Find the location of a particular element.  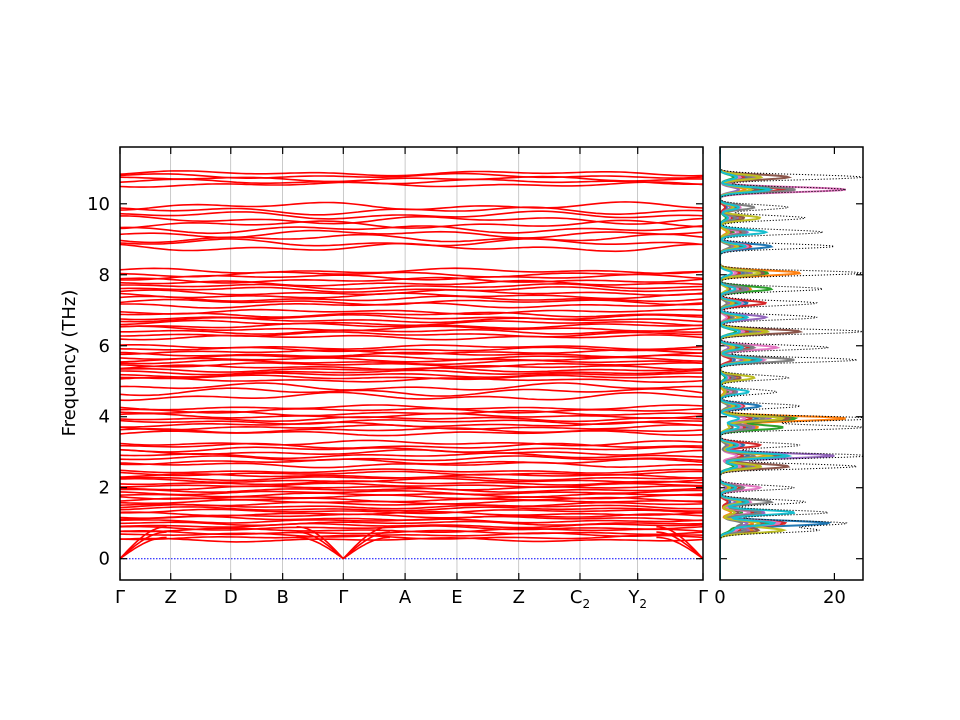

partial-dos-curve is located at coordinates (758, 363).